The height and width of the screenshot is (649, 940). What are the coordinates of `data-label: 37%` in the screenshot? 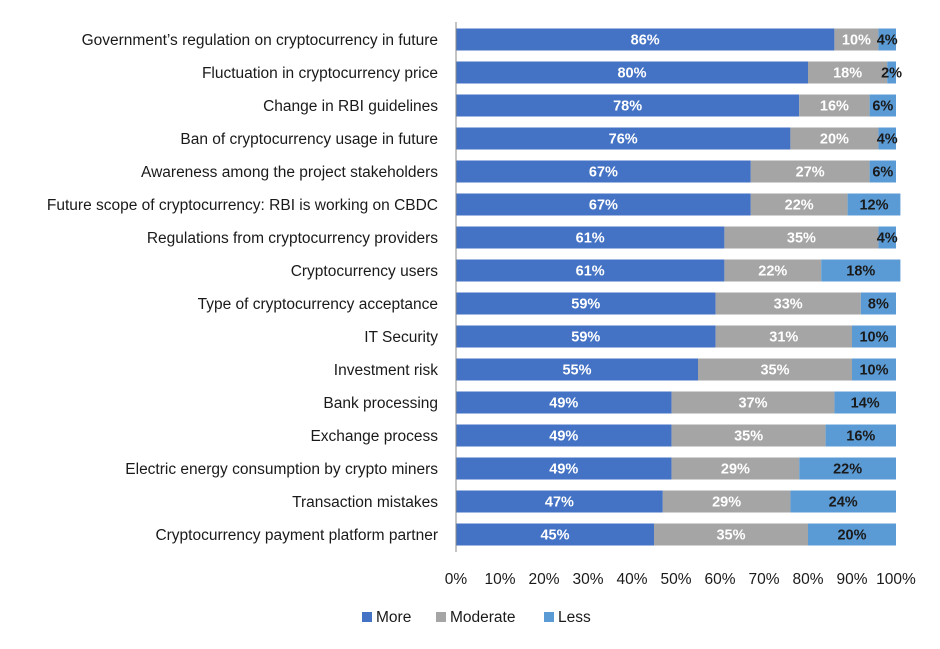 It's located at (752, 404).